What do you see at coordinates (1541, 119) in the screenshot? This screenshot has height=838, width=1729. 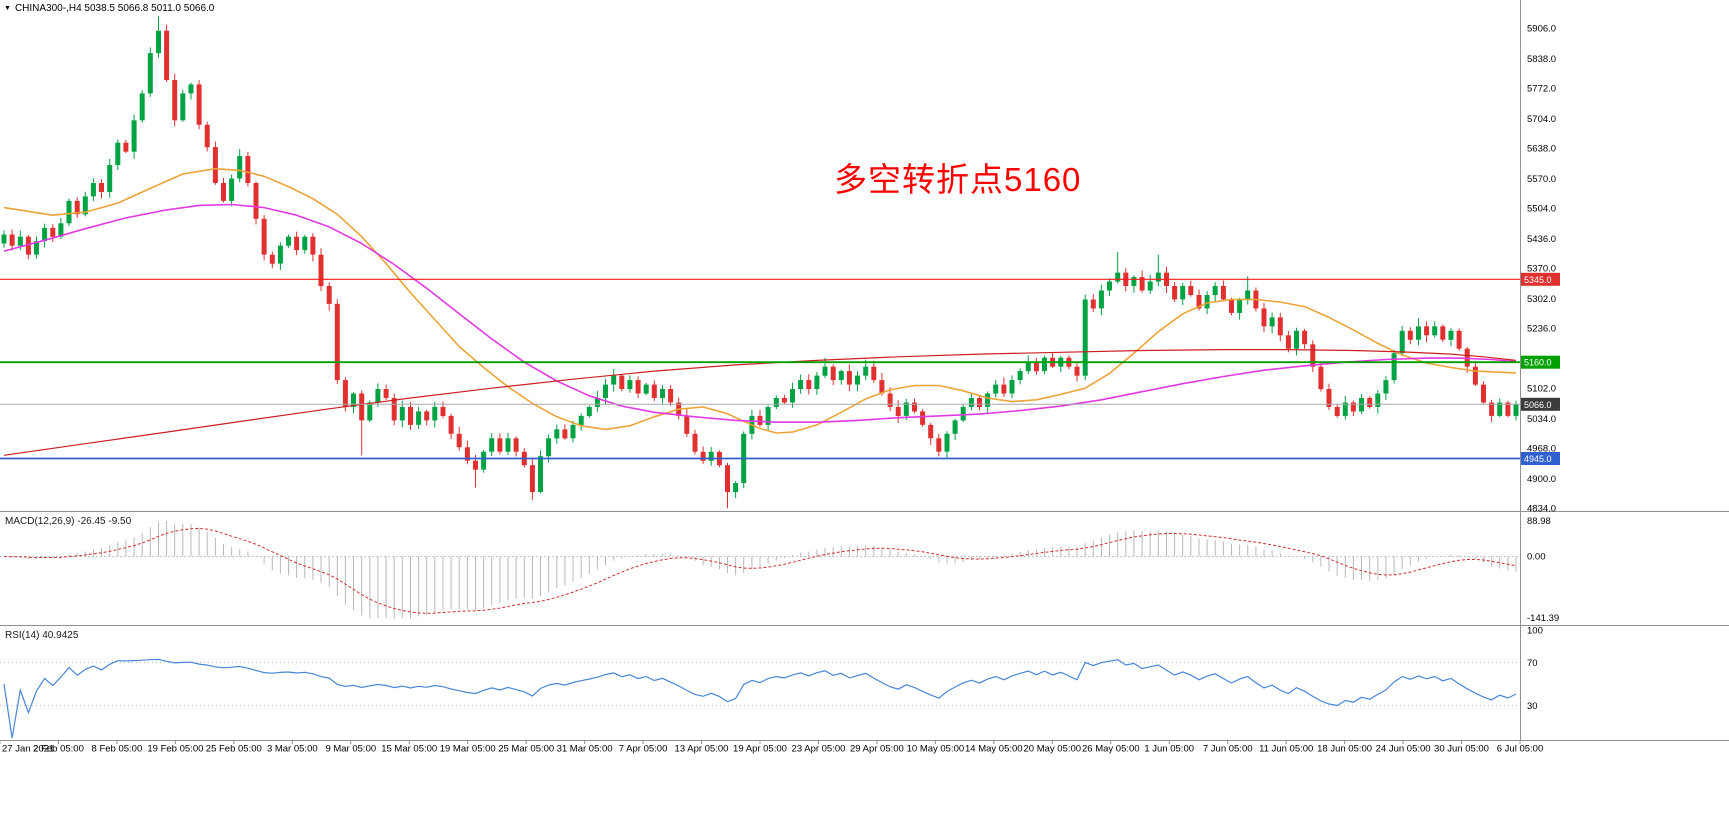 I see `svg-text: 5704.0` at bounding box center [1541, 119].